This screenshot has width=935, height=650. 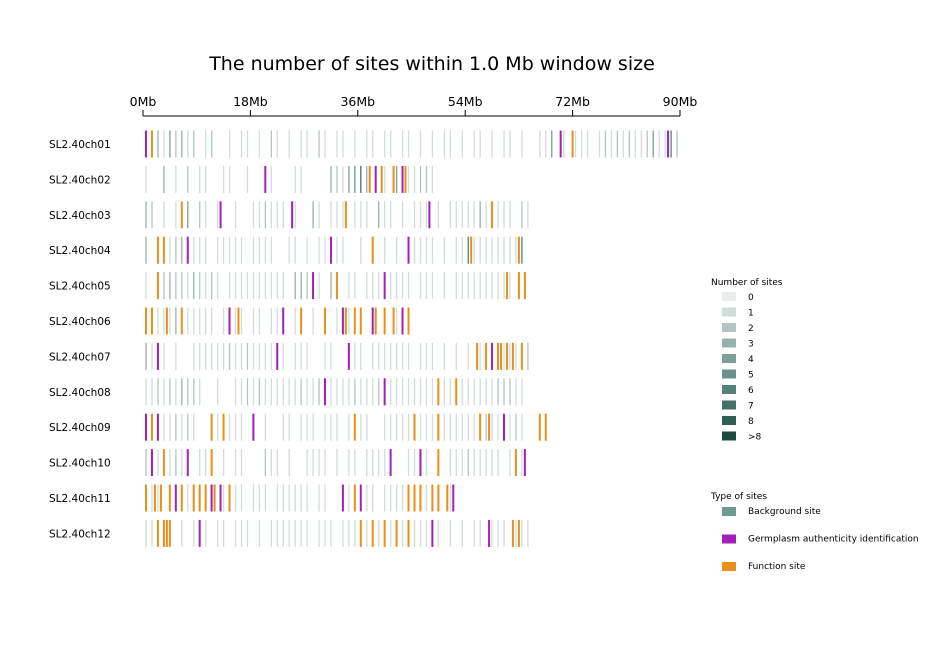 I want to click on chromosome-row: SL2.40ch06, so click(x=229, y=321).